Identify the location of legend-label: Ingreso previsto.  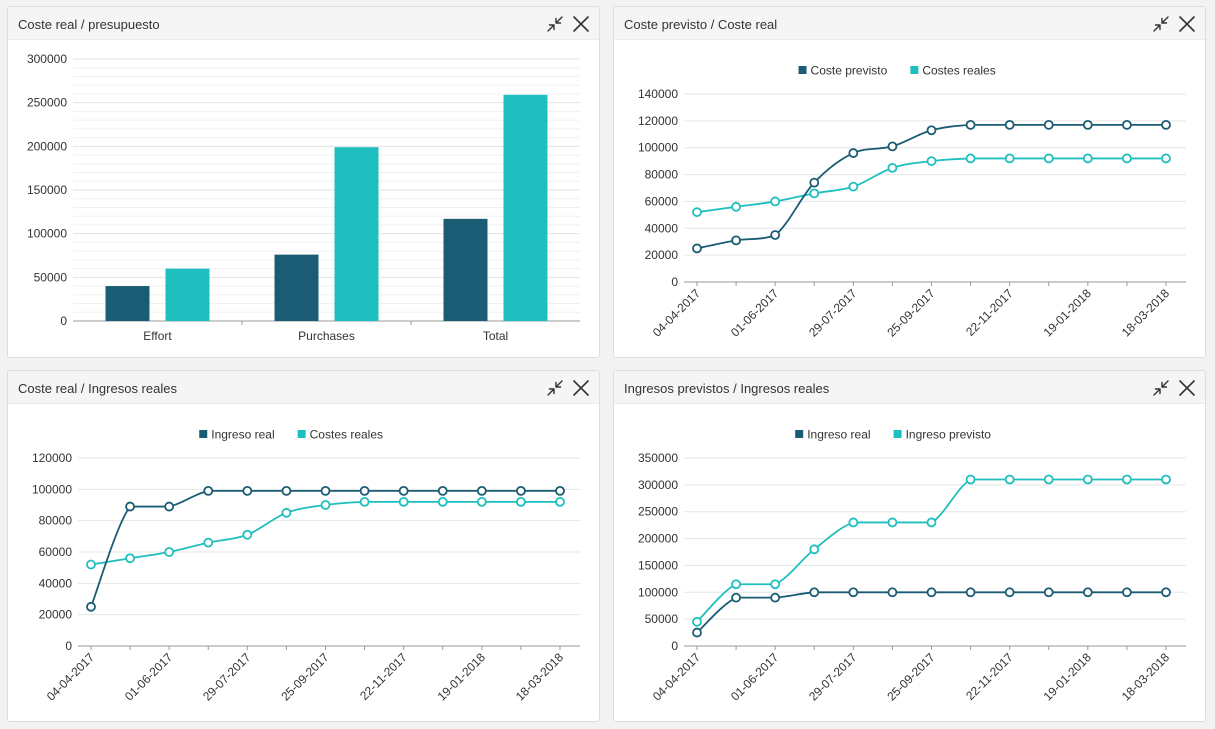
(949, 435).